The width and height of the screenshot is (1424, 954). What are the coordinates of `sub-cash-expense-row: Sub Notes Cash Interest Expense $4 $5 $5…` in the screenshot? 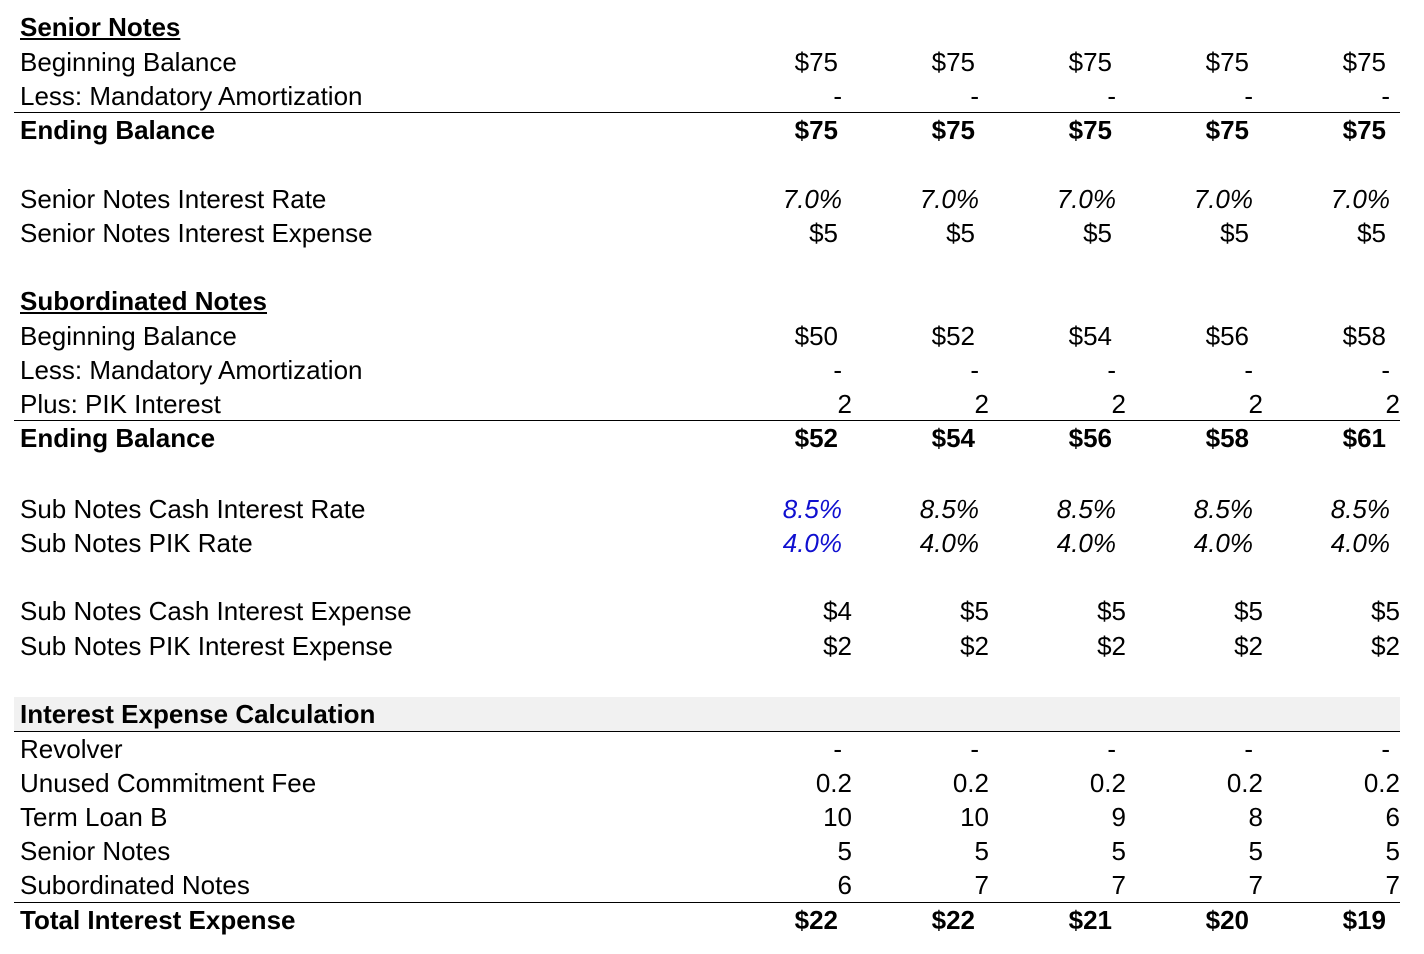 It's located at (707, 611).